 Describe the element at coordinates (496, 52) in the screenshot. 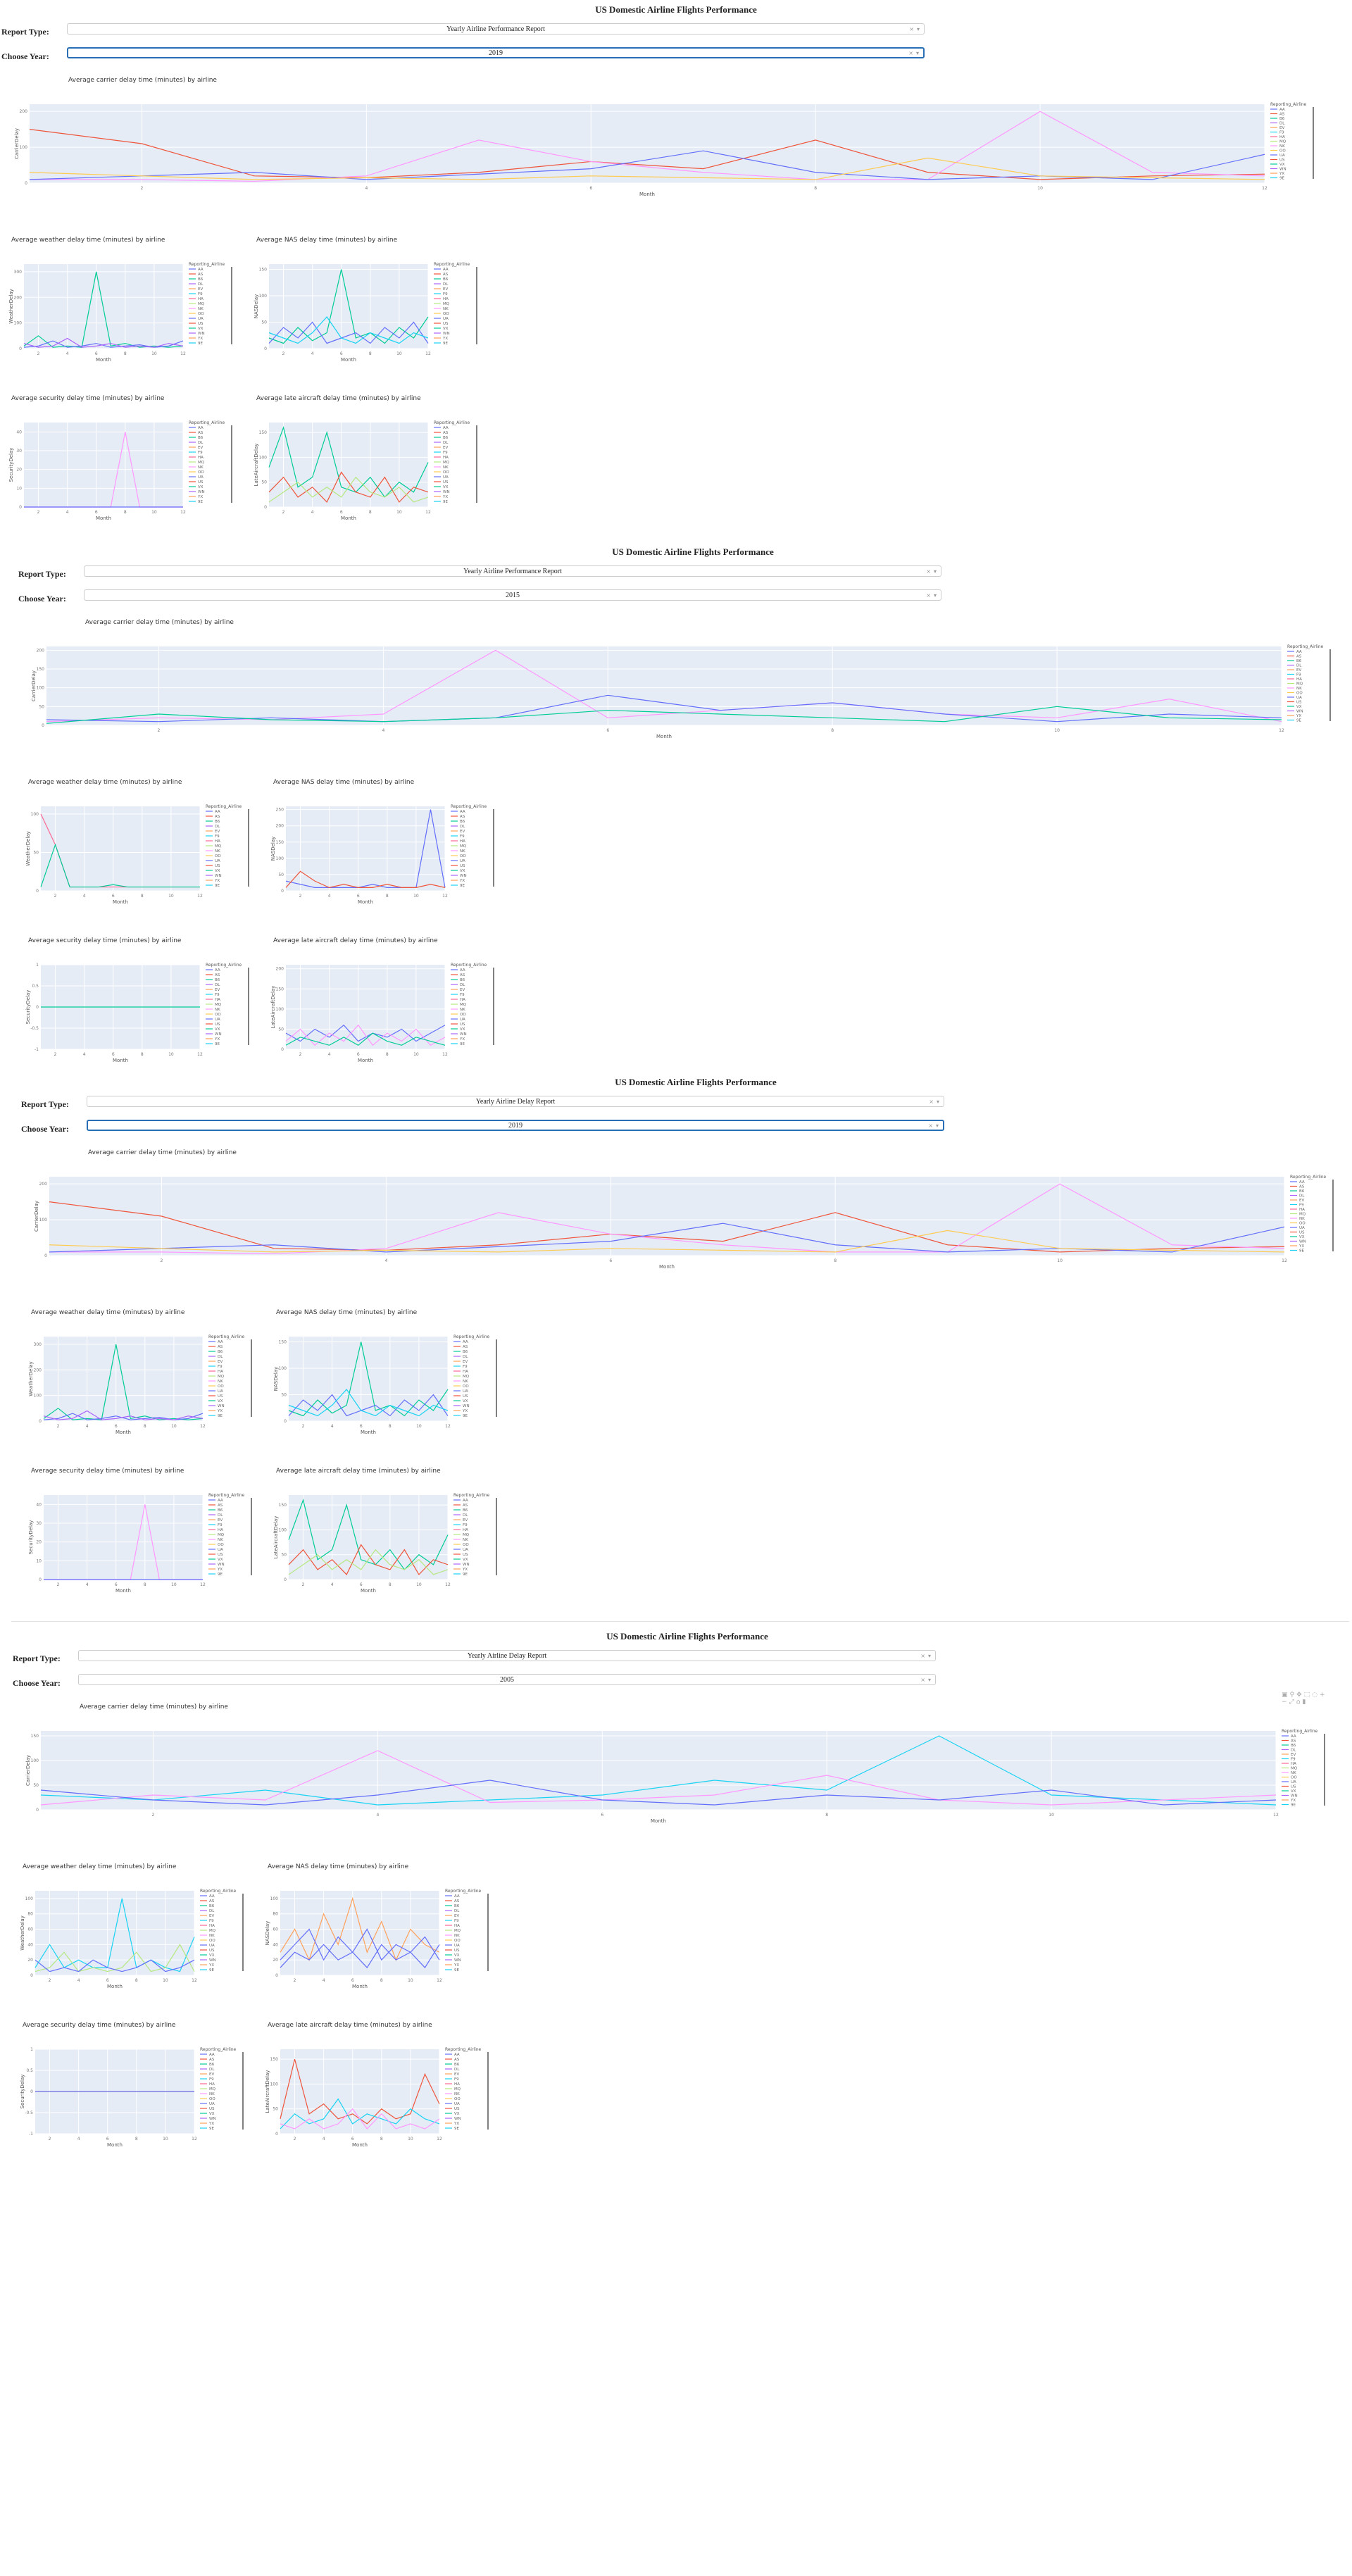

I see `year-dropdown: 2019 × ▾` at that location.